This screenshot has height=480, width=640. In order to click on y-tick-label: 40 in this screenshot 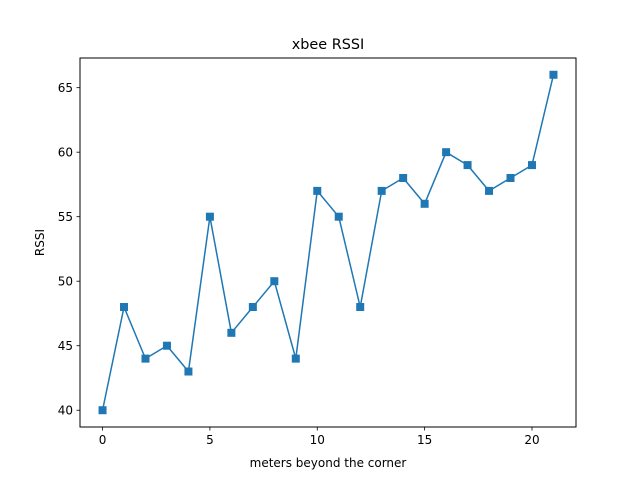, I will do `click(65, 411)`.